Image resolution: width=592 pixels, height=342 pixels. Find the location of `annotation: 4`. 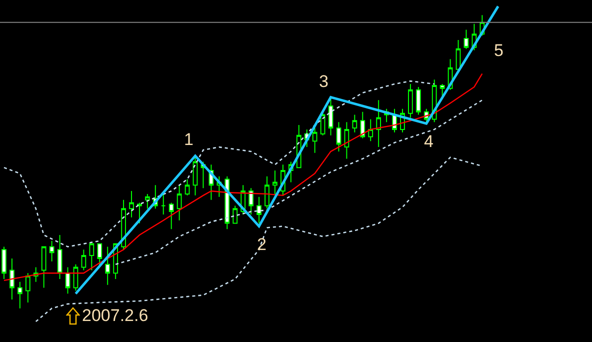

annotation: 4 is located at coordinates (429, 141).